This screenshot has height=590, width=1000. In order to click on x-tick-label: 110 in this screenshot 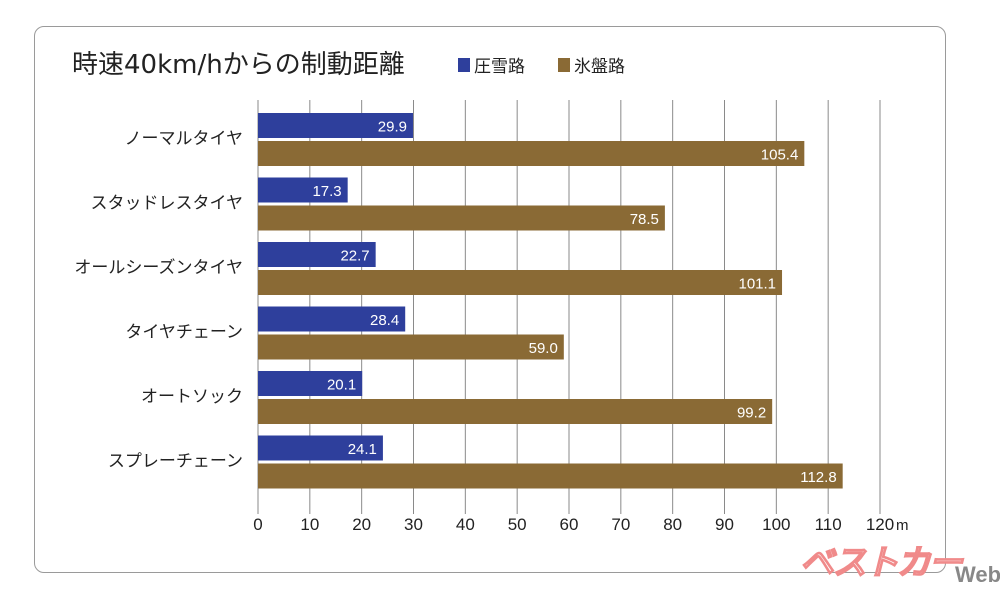, I will do `click(828, 524)`.